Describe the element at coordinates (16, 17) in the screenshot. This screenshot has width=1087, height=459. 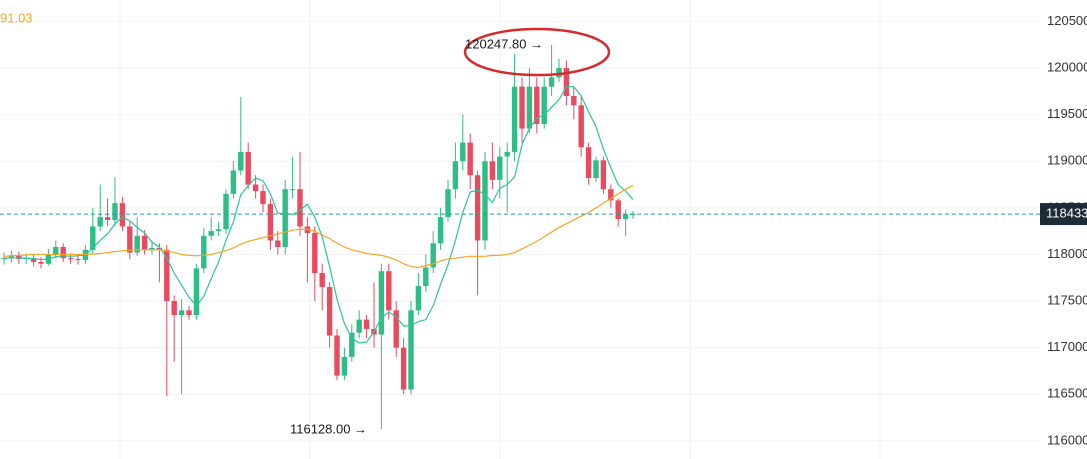
I see `ma-label: 91.03` at that location.